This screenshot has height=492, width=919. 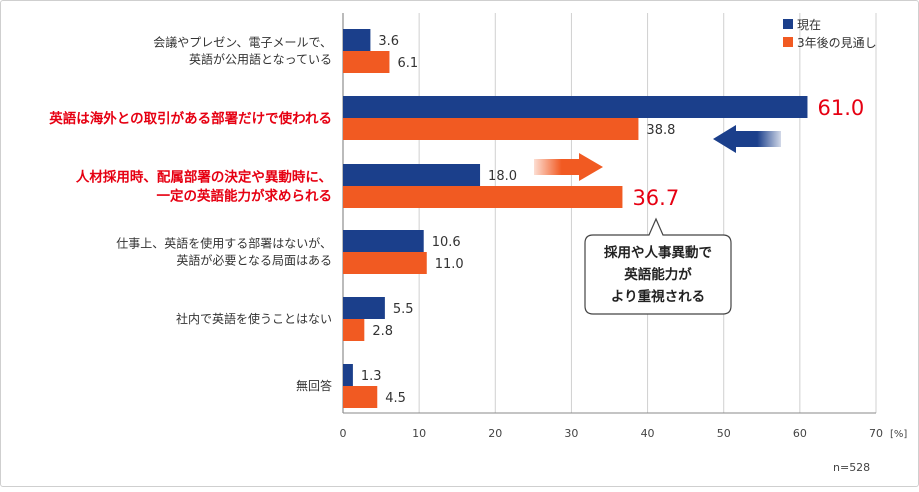 What do you see at coordinates (224, 243) in the screenshot?
I see `category-label: 仕事上、英語を使用する部署はないが、` at bounding box center [224, 243].